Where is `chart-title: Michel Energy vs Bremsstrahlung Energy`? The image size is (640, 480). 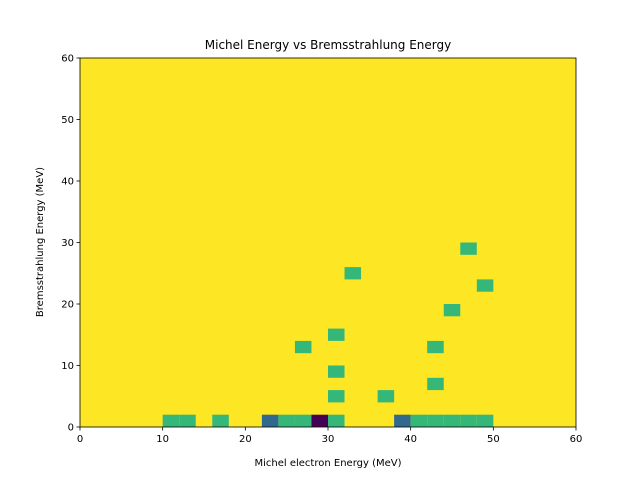 chart-title: Michel Energy vs Bremsstrahlung Energy is located at coordinates (328, 45).